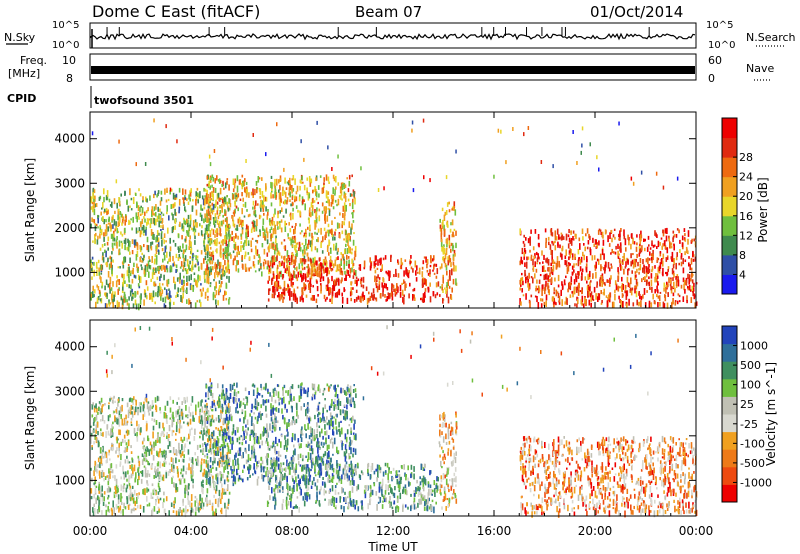  I want to click on colorbar-tick-label: 20, so click(746, 196).